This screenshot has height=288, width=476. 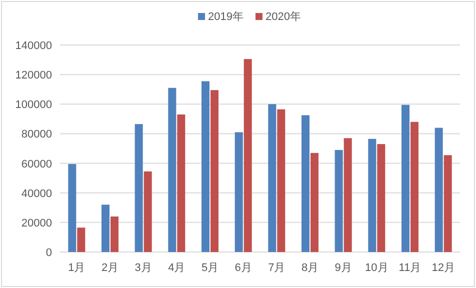 I want to click on x-tick-label: 3月, so click(x=143, y=268).